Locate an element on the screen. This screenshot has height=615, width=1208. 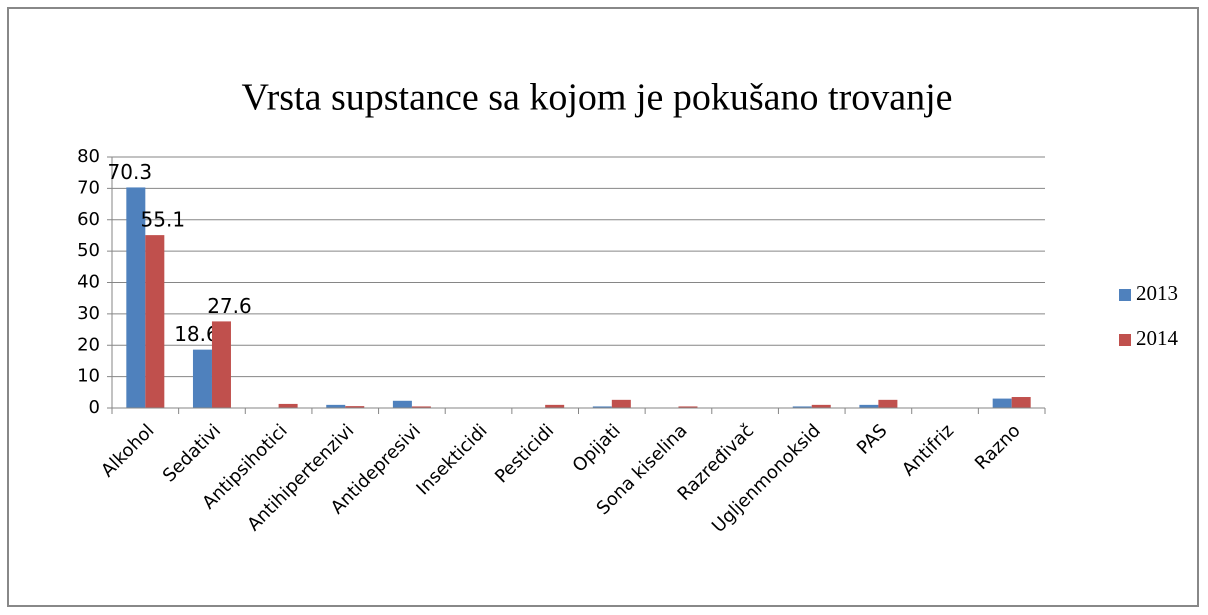
y-tick-label: 30 is located at coordinates (88, 313).